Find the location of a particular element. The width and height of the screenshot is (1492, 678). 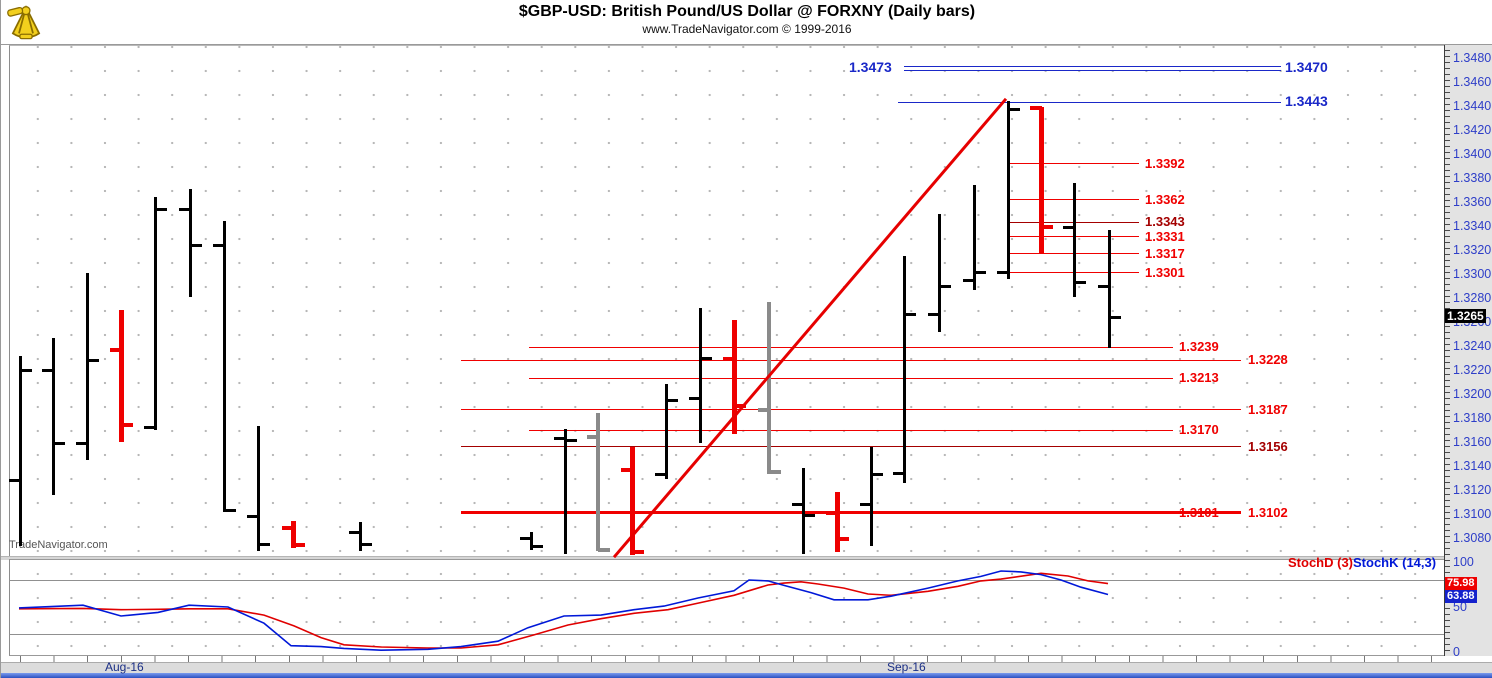

watermark: TradeNavigator.com is located at coordinates (58, 545).